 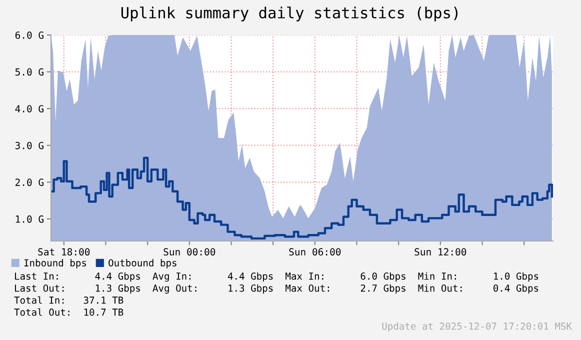 I want to click on y-tick-label: 3.0 G, so click(x=29, y=146).